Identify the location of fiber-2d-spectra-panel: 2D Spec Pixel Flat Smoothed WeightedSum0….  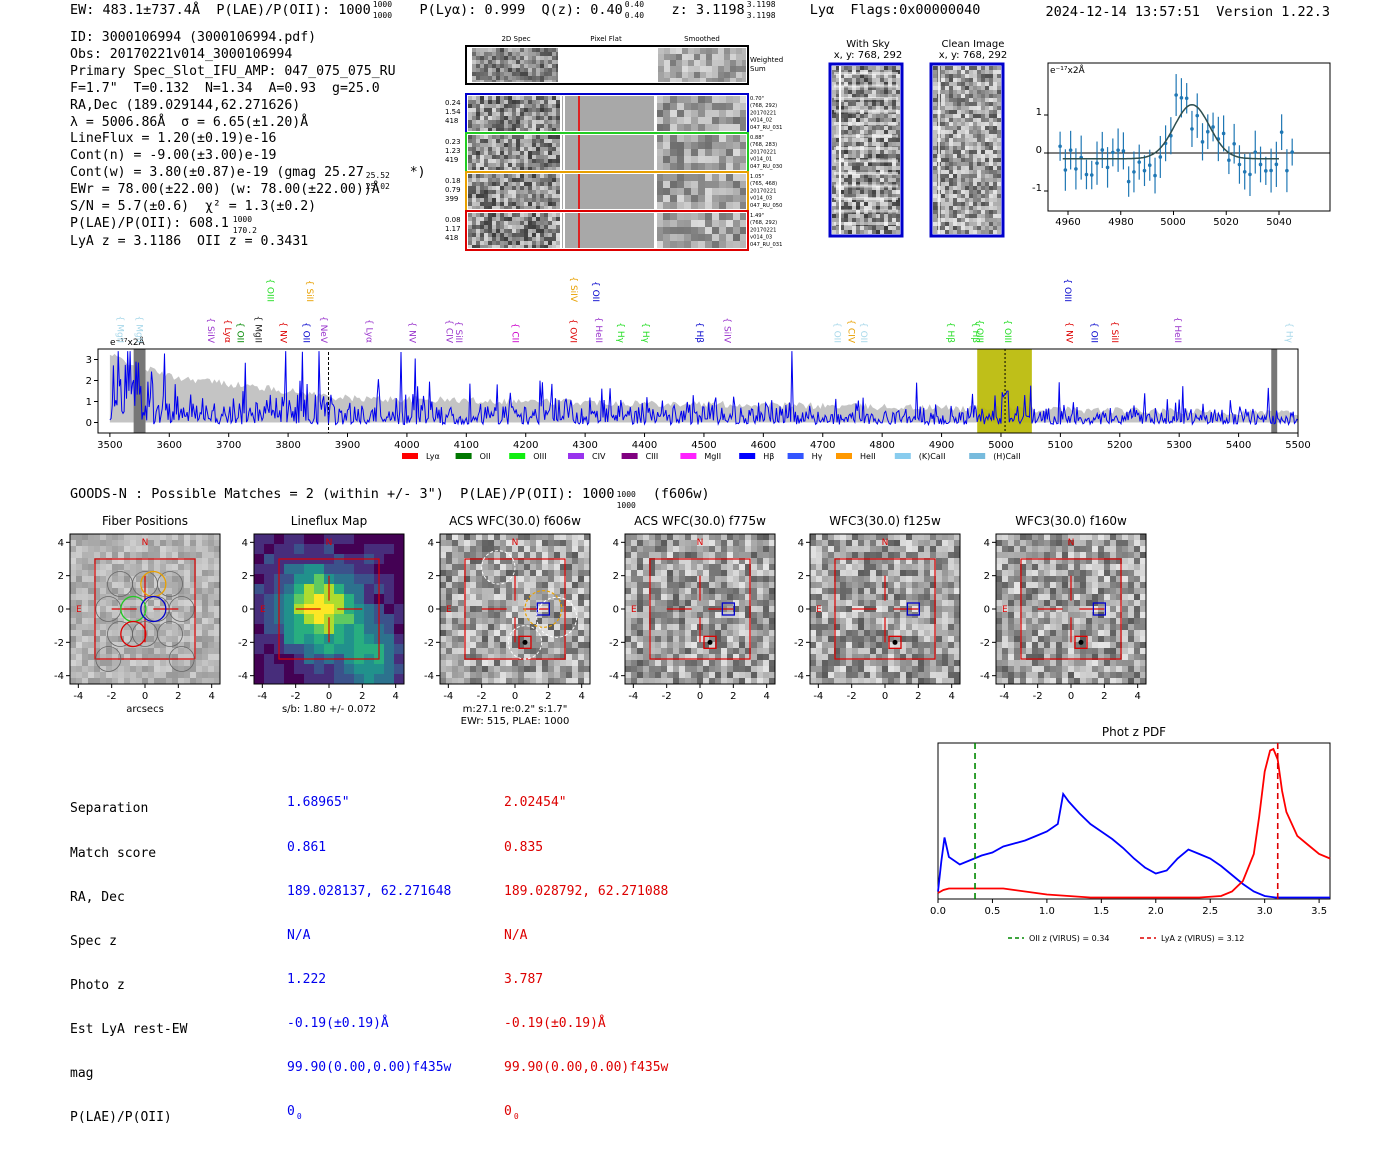
(620, 145).